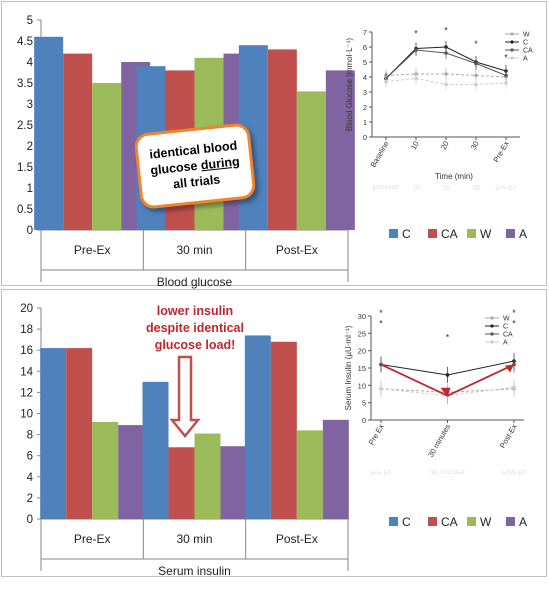 This screenshot has width=549, height=612. Describe the element at coordinates (416, 186) in the screenshot. I see `mirrored-label: 10` at that location.